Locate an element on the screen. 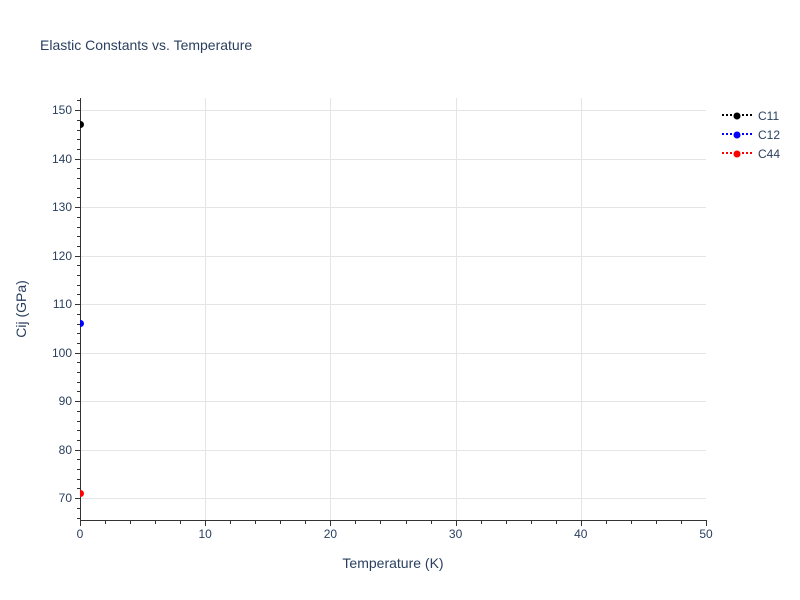  y-axis-tick-label: 130 is located at coordinates (61, 207).